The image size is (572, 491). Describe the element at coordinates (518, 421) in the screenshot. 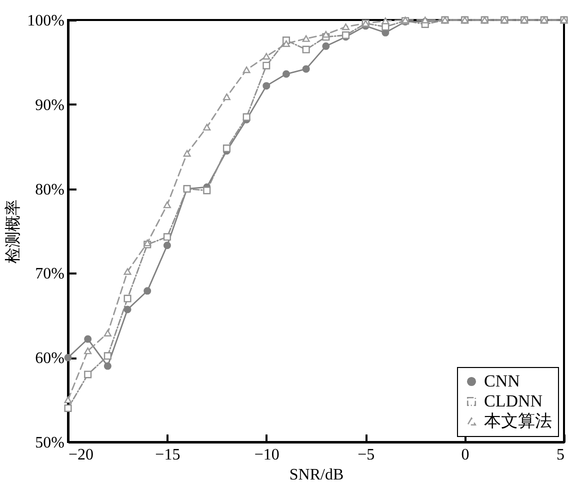

I see `legend-label: 本文算法` at that location.